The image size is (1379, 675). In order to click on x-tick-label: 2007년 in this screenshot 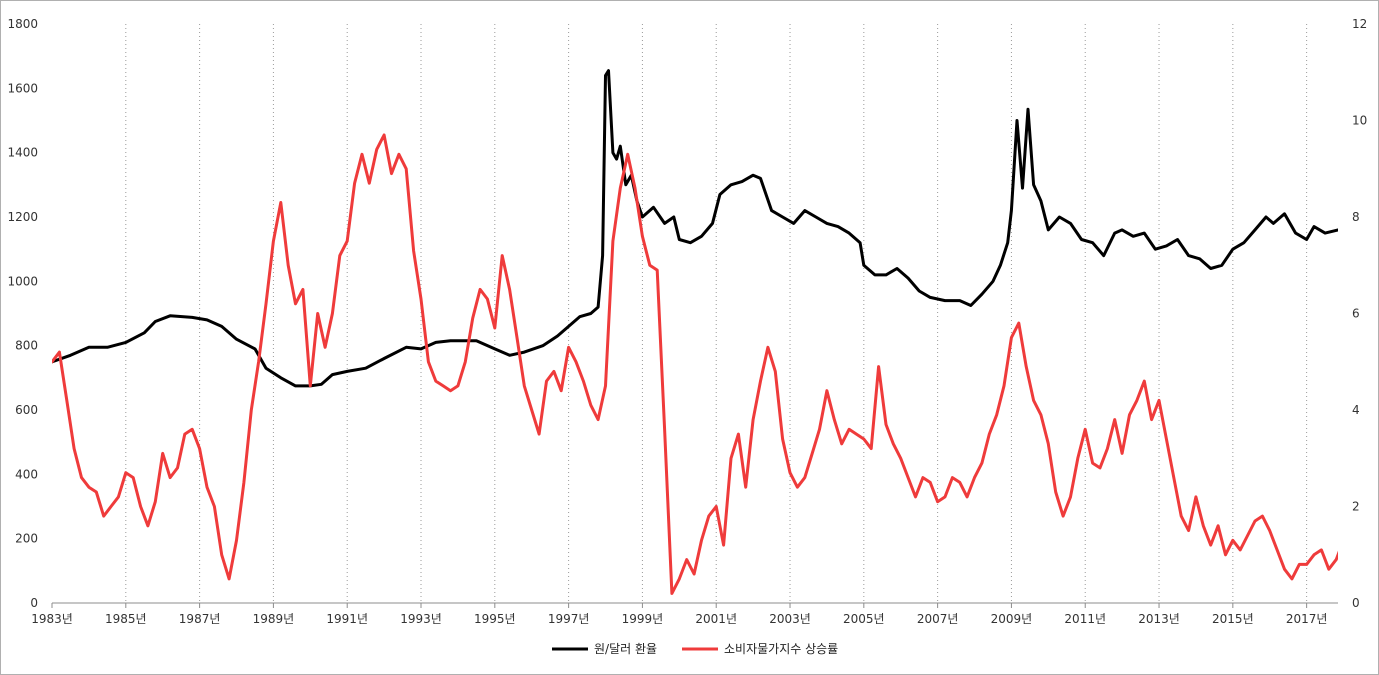, I will do `click(938, 619)`.